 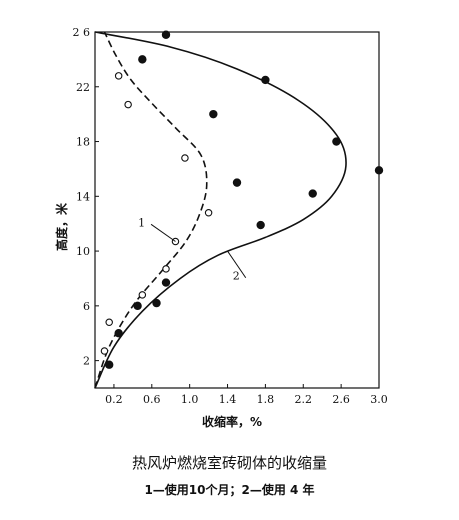 What do you see at coordinates (232, 421) in the screenshot?
I see `x-axis-label: 收缩率，%` at bounding box center [232, 421].